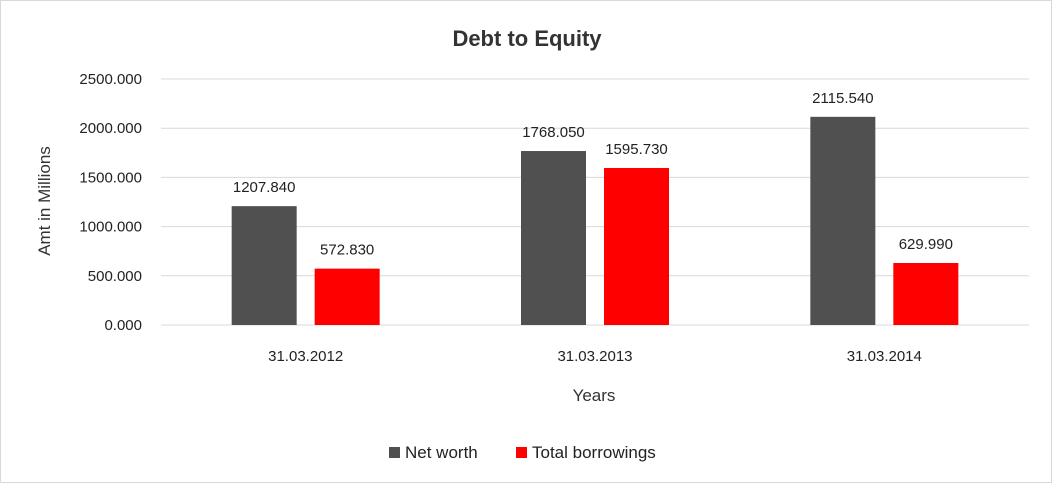 The width and height of the screenshot is (1052, 483). Describe the element at coordinates (110, 128) in the screenshot. I see `y-tick-label: 2000.000` at that location.